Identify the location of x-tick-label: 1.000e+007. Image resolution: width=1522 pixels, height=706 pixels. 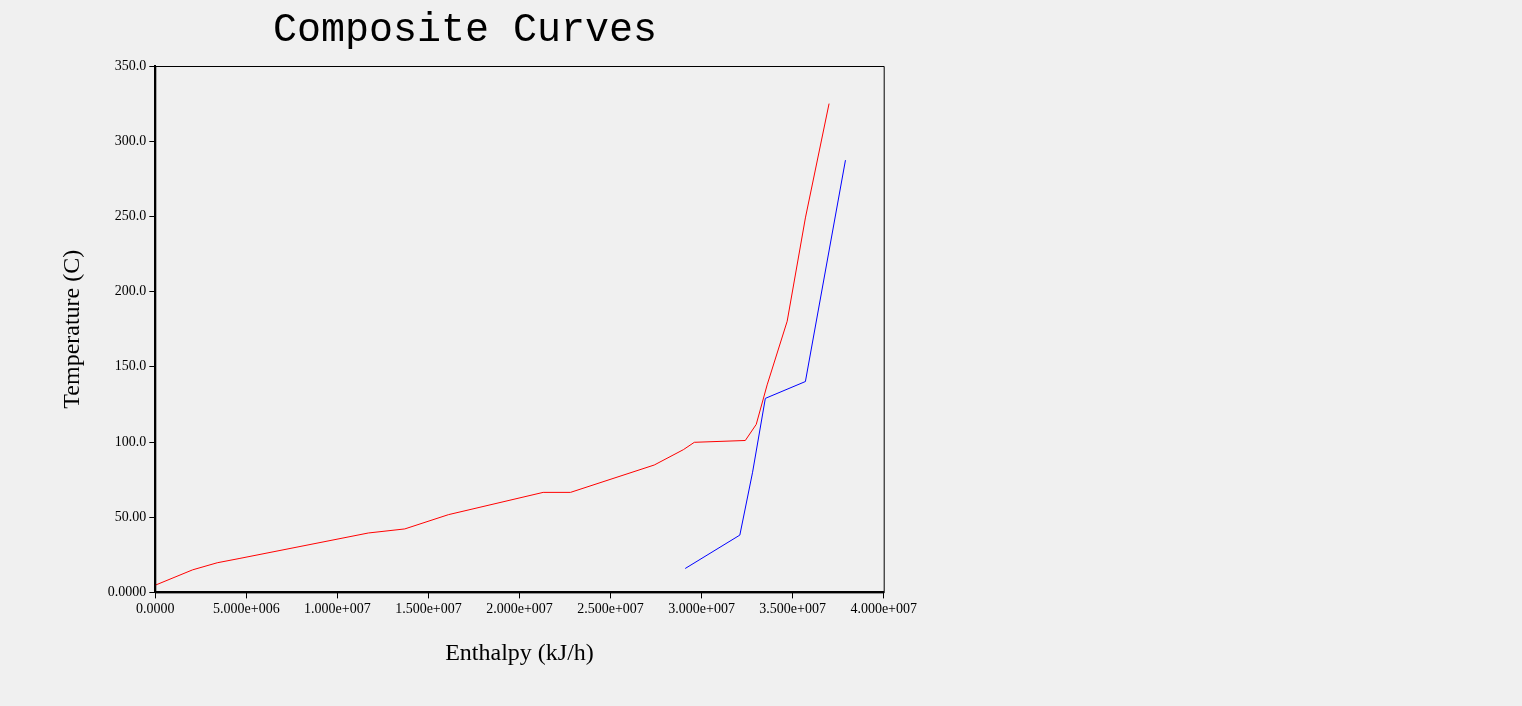
(337, 609).